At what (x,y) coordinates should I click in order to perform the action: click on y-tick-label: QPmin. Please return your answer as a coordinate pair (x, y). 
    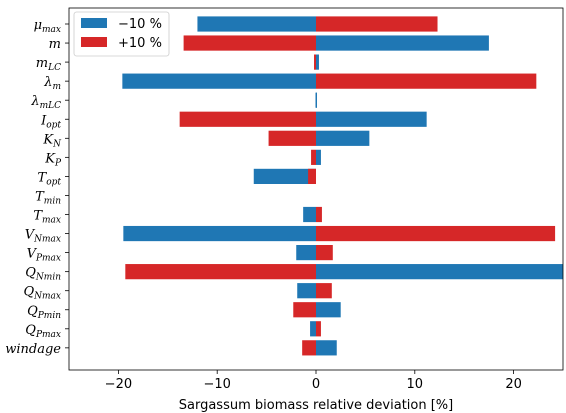
    Looking at the image, I should click on (44, 312).